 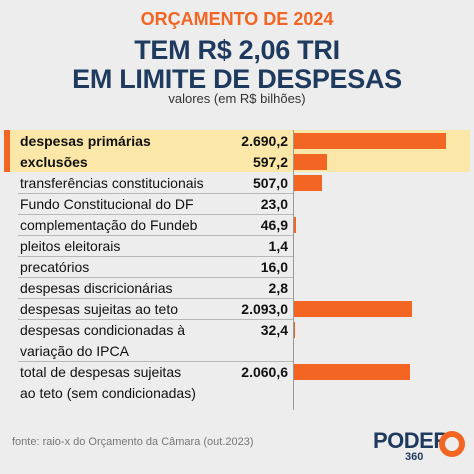 What do you see at coordinates (452, 444) in the screenshot?
I see `logo-circle-icon` at bounding box center [452, 444].